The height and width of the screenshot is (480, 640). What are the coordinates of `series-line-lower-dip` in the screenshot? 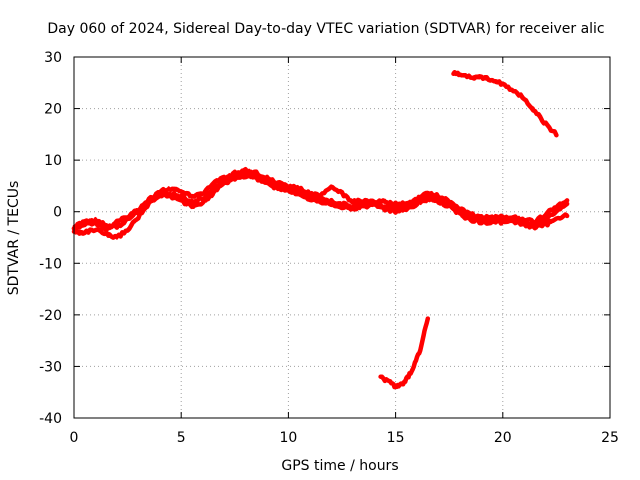 It's located at (404, 353).